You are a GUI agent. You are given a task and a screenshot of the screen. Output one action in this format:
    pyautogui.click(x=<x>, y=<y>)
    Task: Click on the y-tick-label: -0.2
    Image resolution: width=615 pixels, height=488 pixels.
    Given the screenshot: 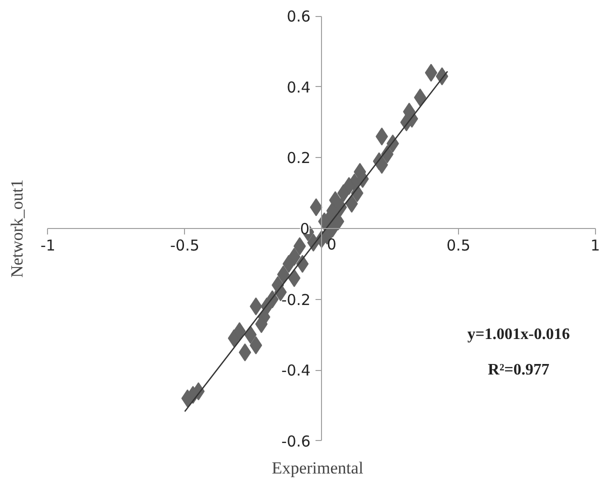 What is the action you would take?
    pyautogui.click(x=296, y=299)
    